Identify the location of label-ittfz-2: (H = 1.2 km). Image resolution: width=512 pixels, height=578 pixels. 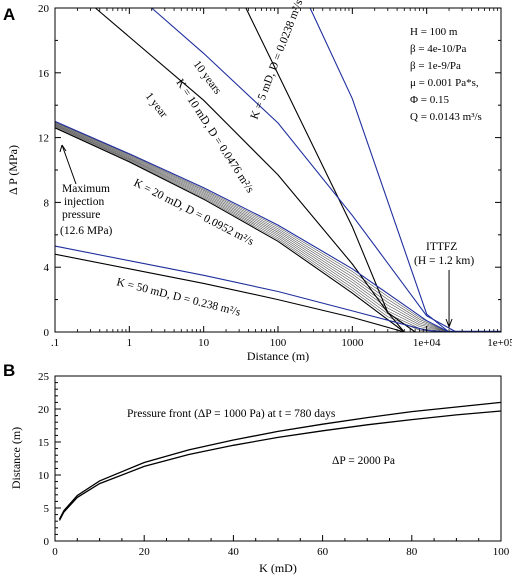
(444, 261).